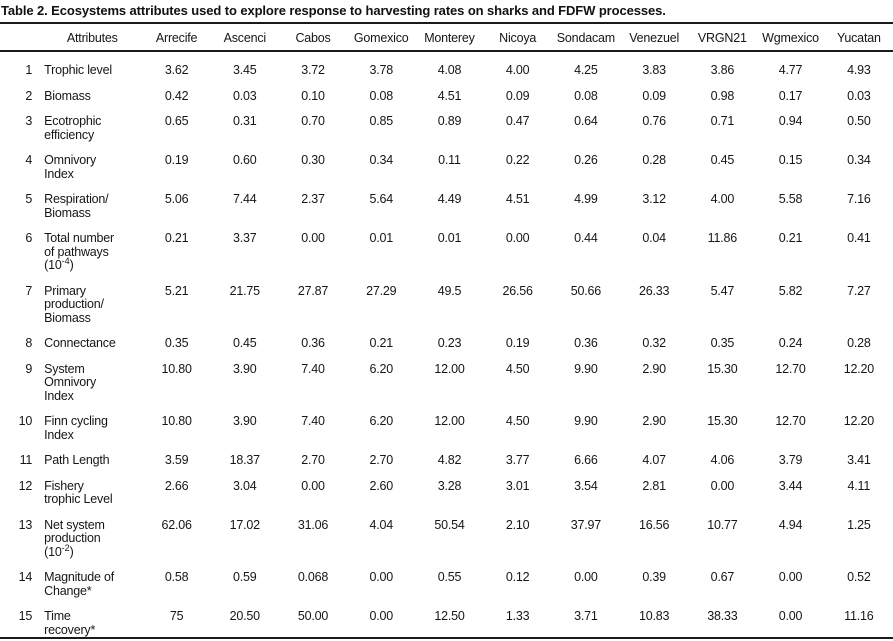 The width and height of the screenshot is (893, 641). I want to click on table-cell: 0.35, so click(722, 343).